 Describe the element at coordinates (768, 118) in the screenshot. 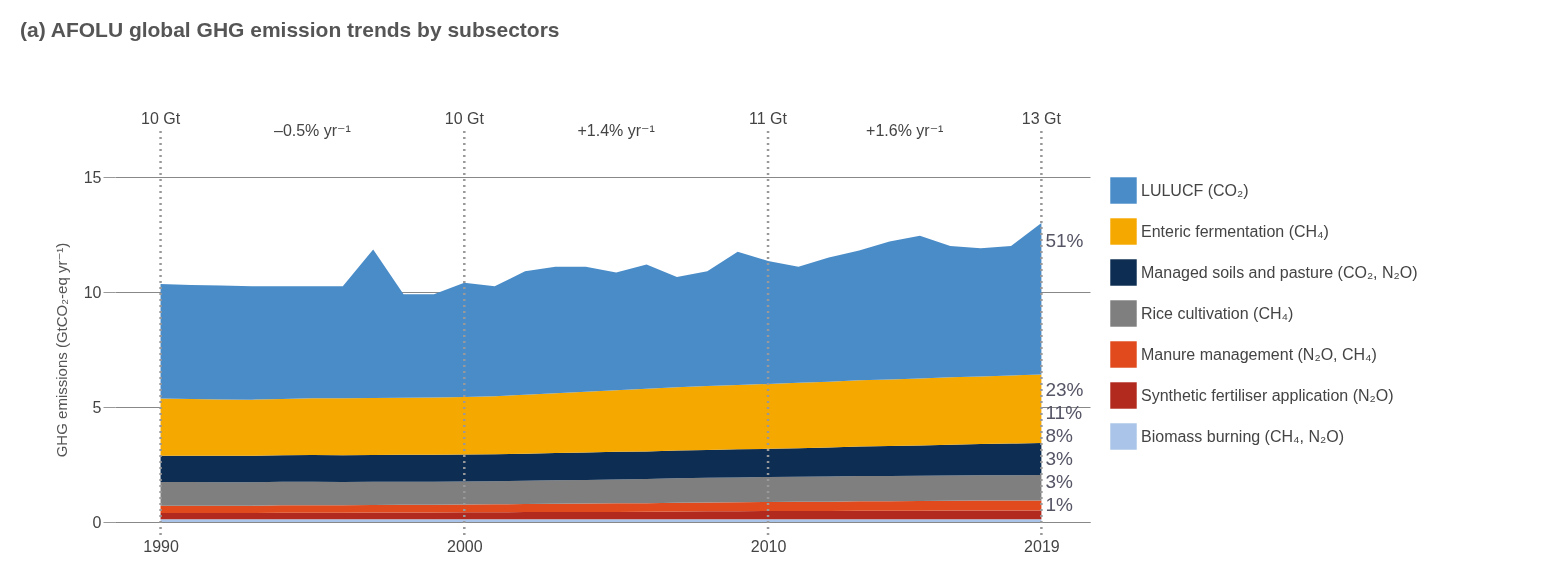

I see `ref-line-label: 11 Gt` at that location.